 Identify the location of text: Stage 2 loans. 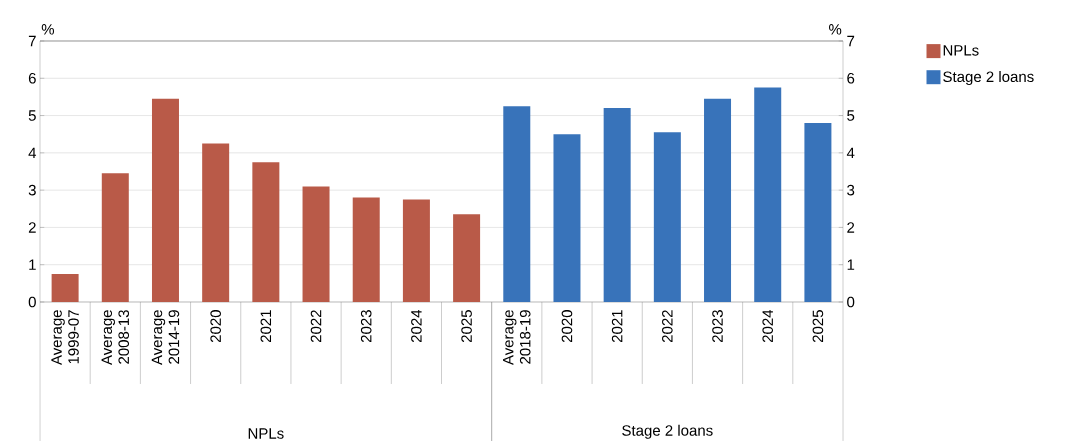
(667, 431).